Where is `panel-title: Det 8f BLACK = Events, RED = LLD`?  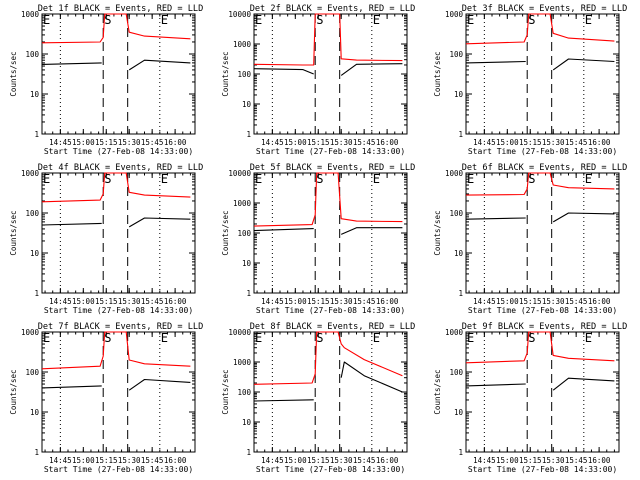 panel-title: Det 8f BLACK = Events, RED = LLD is located at coordinates (333, 327).